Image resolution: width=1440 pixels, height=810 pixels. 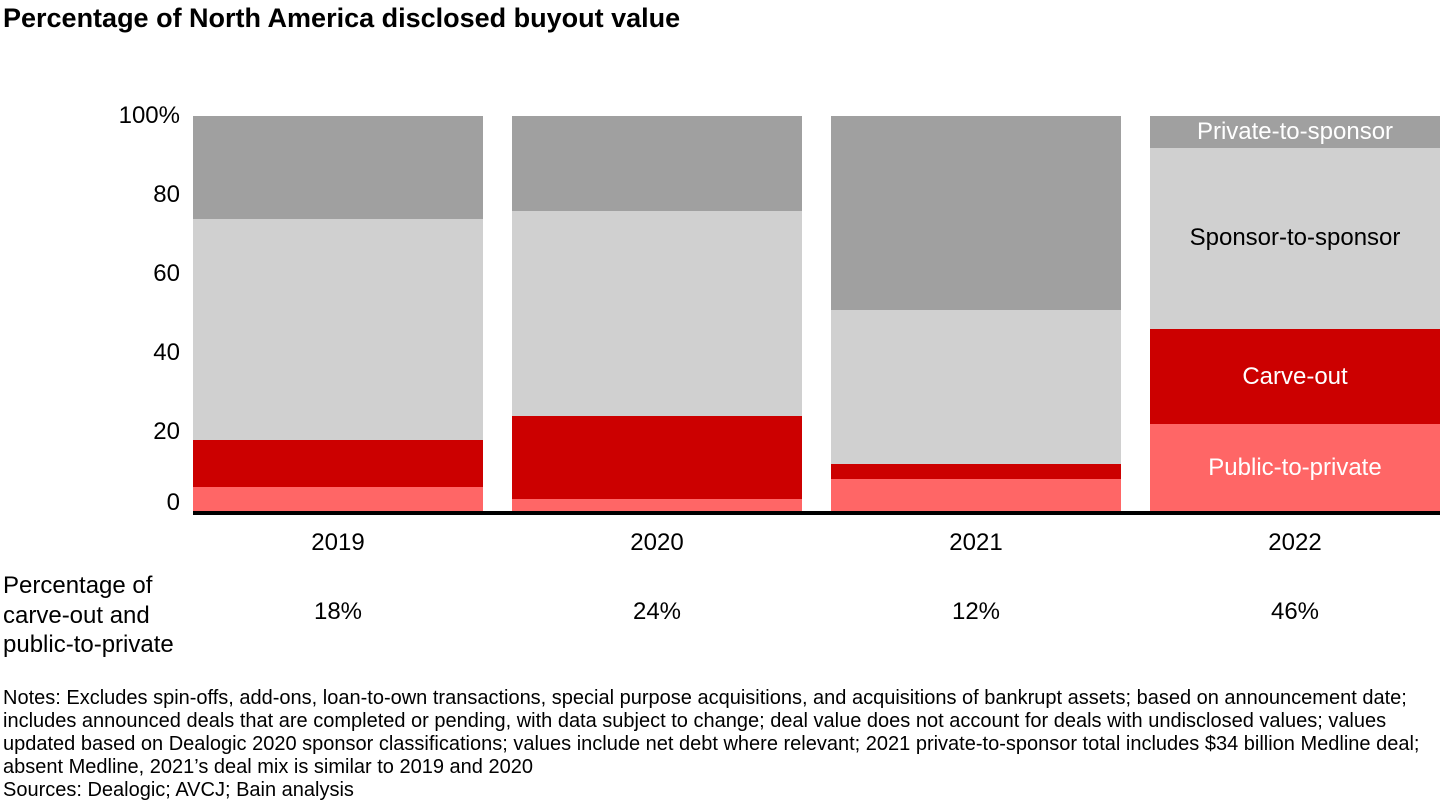 I want to click on bar-segment-2019-private-to-sponsor, so click(x=338, y=167).